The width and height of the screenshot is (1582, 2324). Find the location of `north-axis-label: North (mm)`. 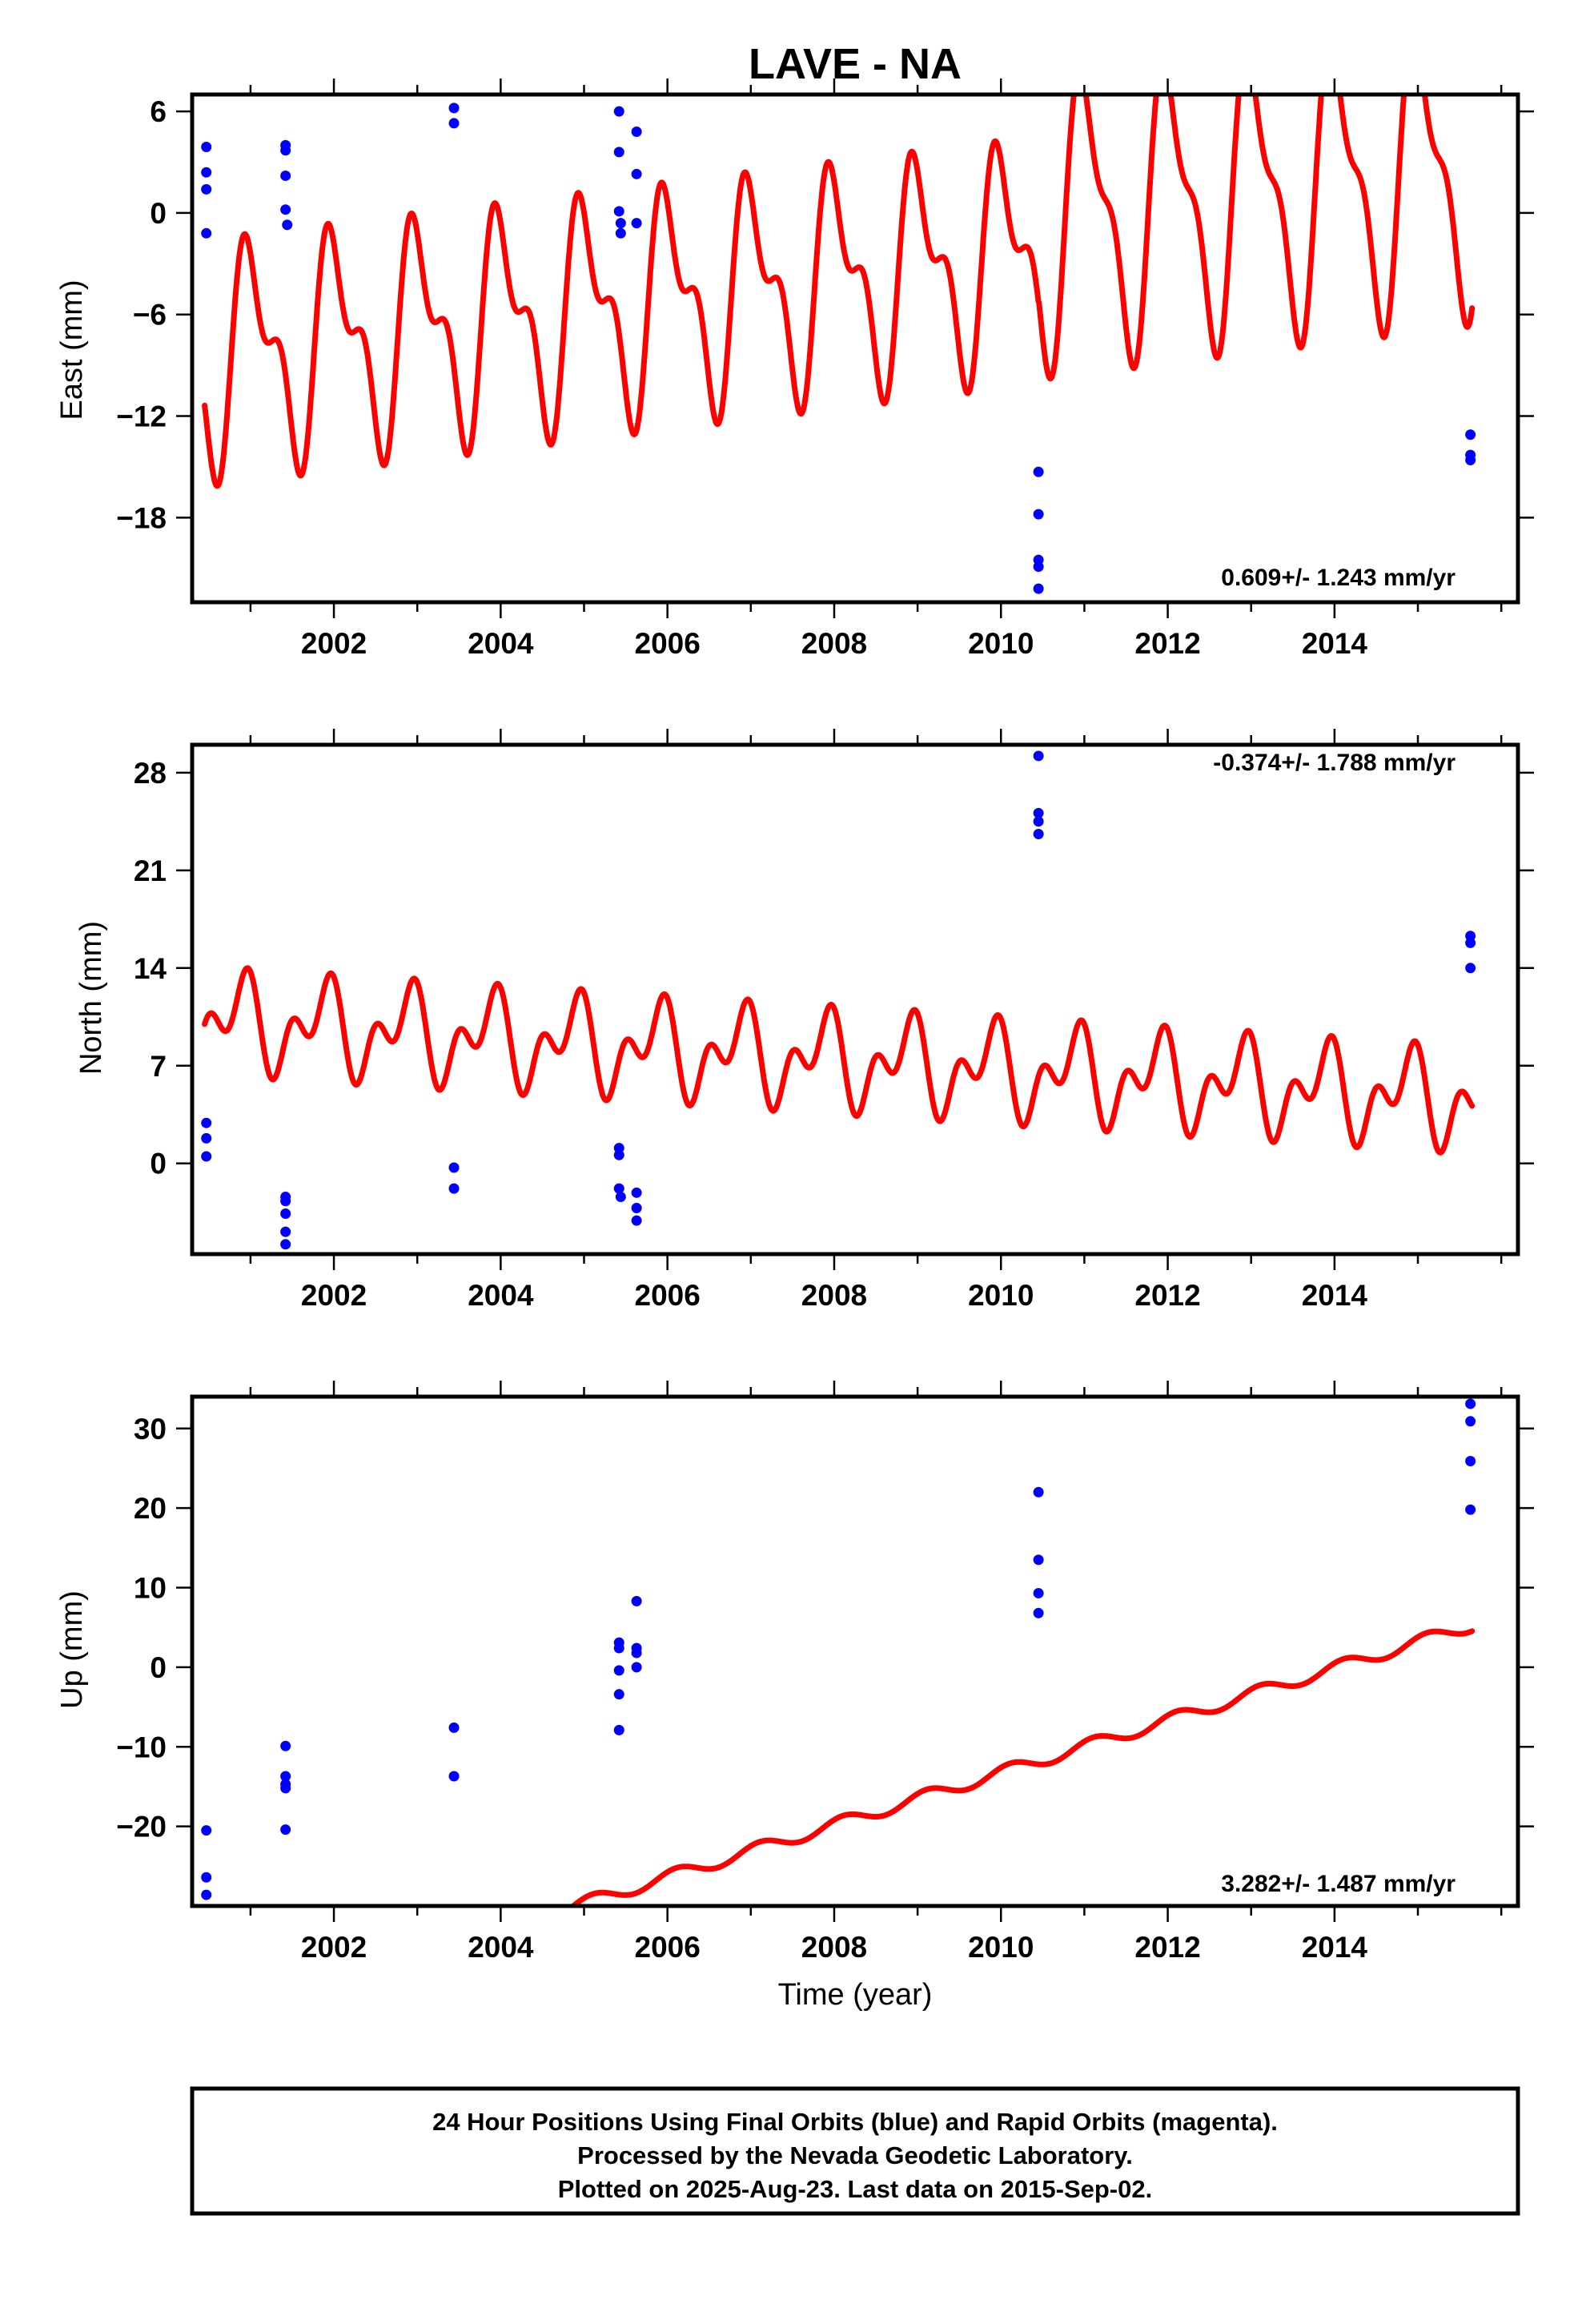

north-axis-label: North (mm) is located at coordinates (91, 998).